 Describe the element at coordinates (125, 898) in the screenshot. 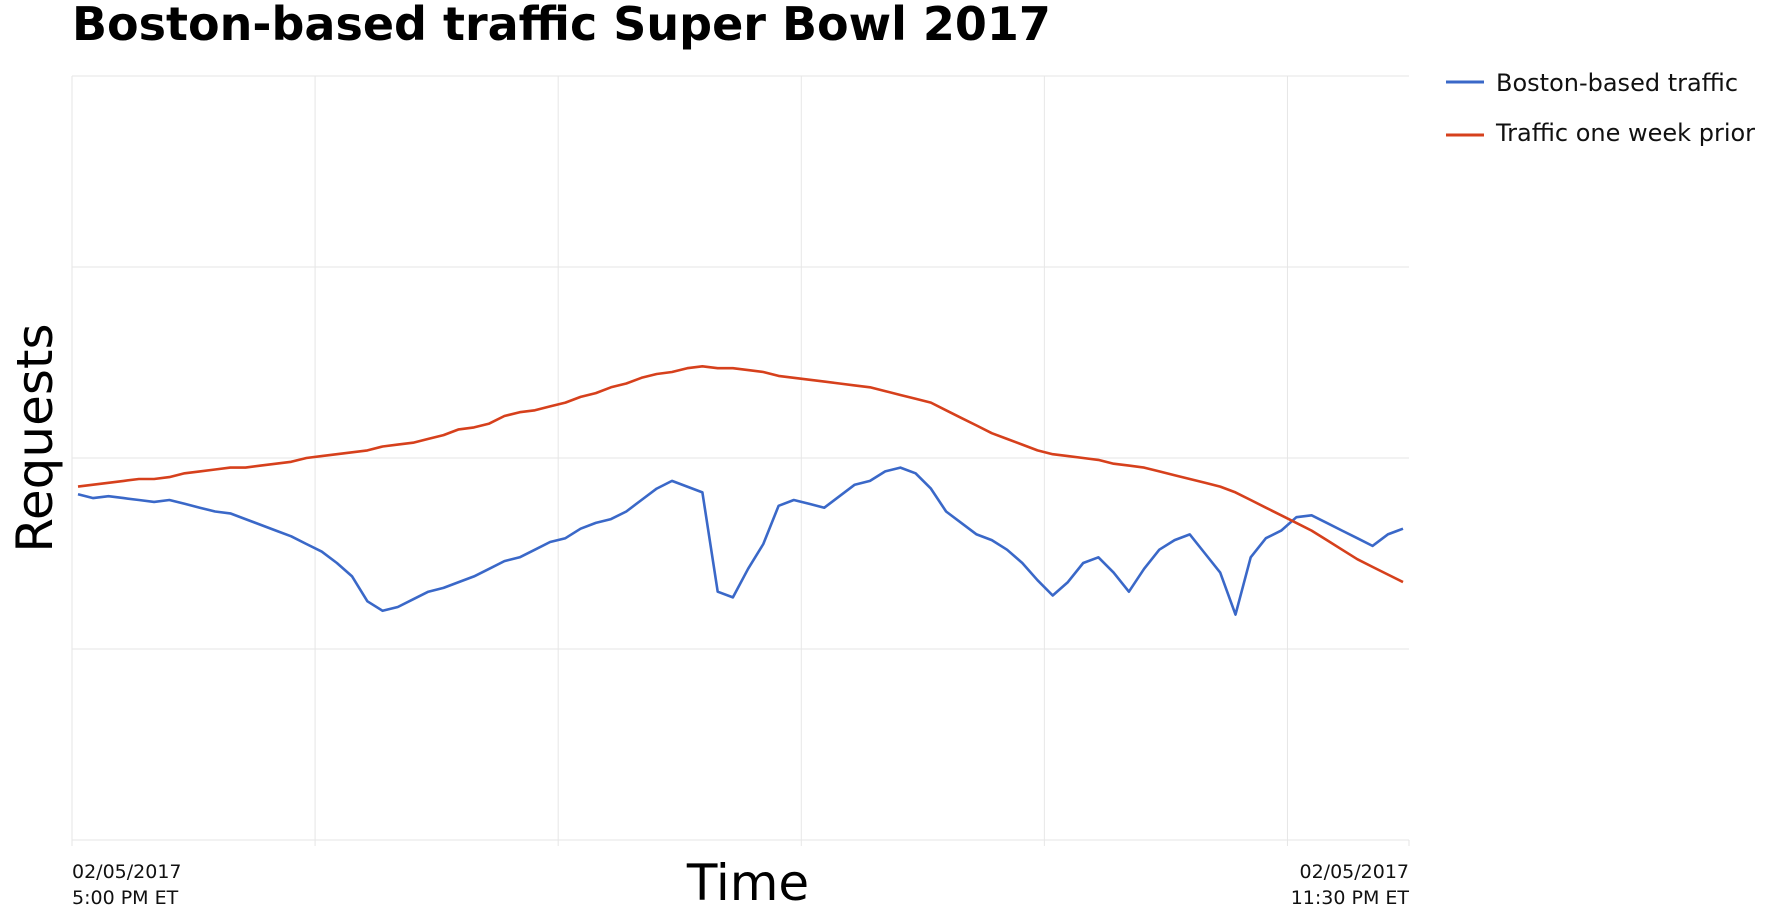

I see `x-tick-label-start-time: 5:00 PM ET` at that location.